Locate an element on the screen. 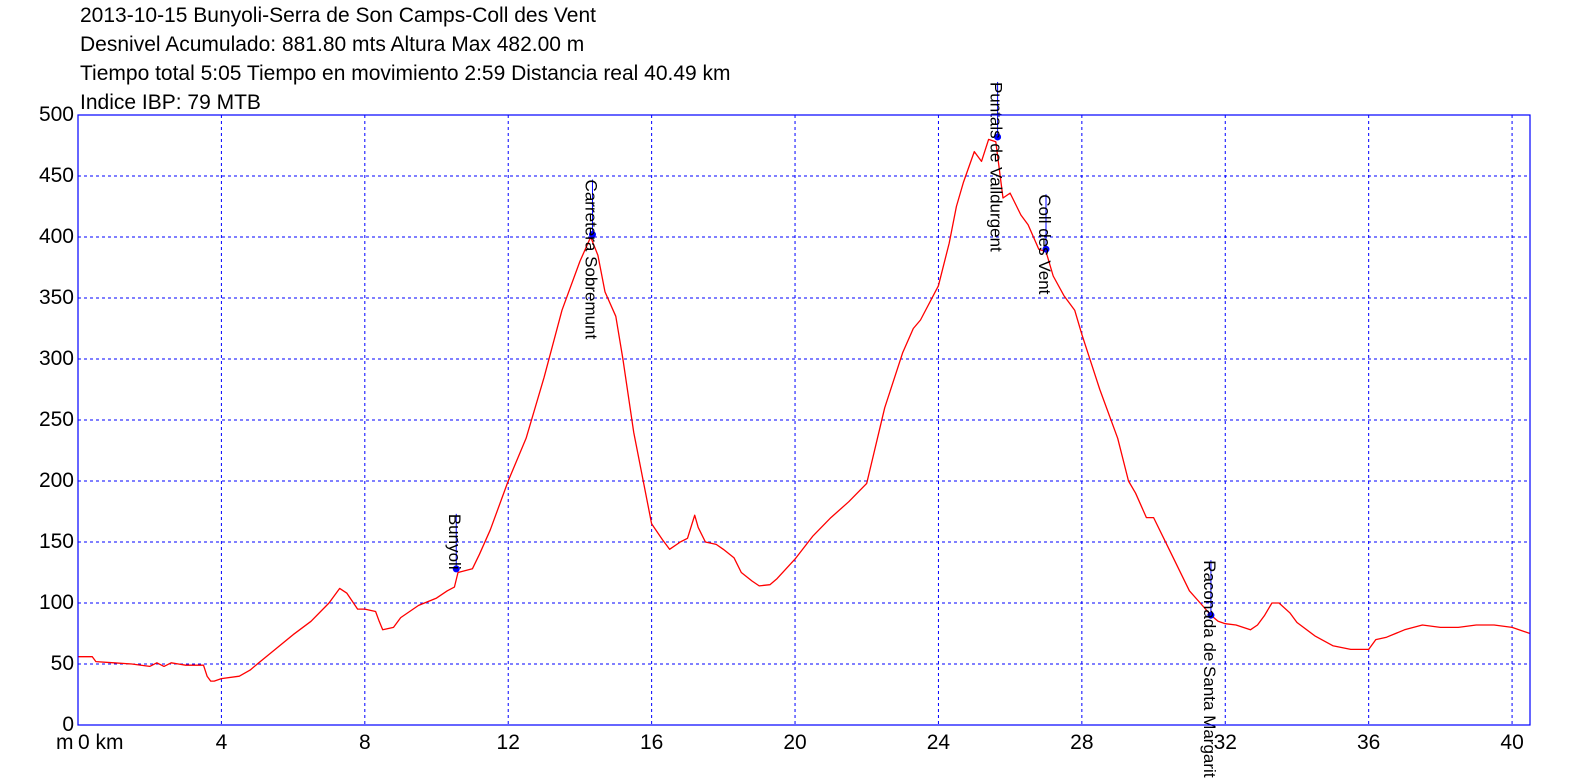  y-tick-label: 300 is located at coordinates (56, 358).